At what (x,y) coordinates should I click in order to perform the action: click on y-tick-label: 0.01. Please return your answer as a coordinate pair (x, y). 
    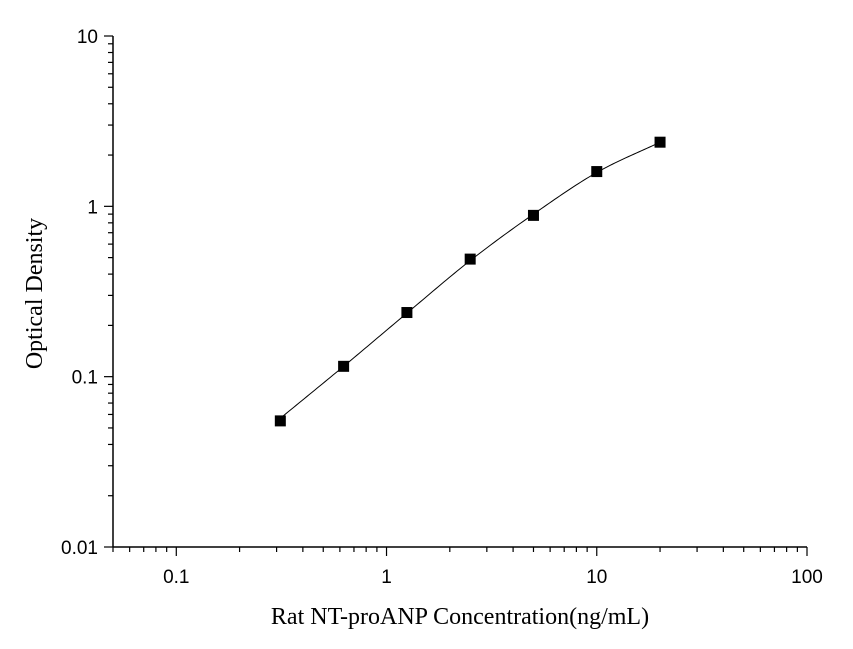
    Looking at the image, I should click on (79, 548).